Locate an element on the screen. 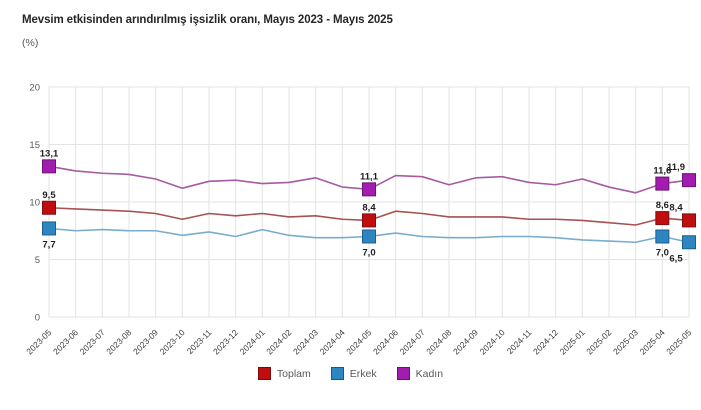 The image size is (701, 410). y-axis-tick-label: 5 is located at coordinates (37, 260).